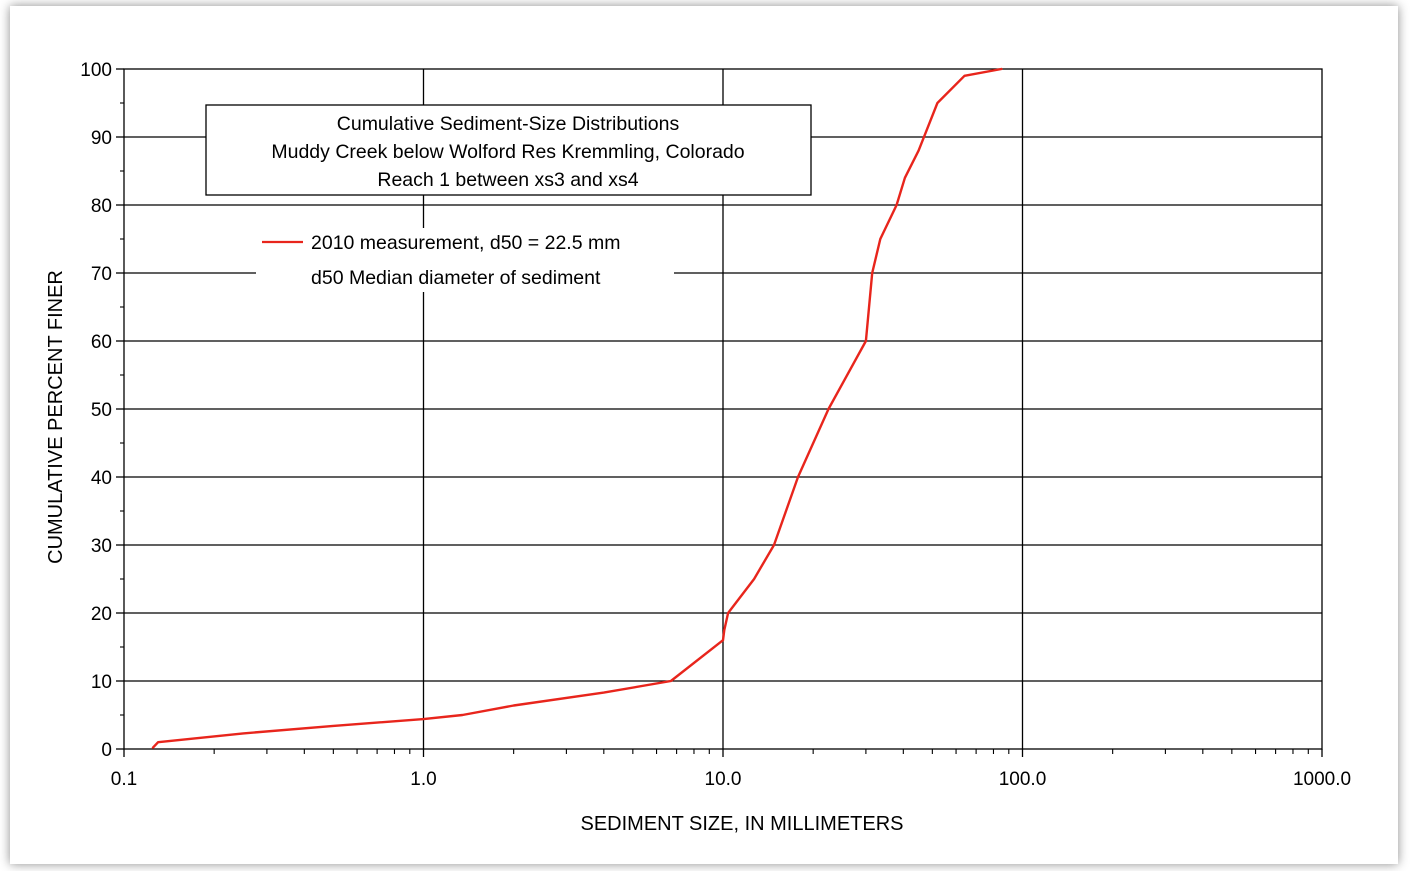 The width and height of the screenshot is (1410, 871). Describe the element at coordinates (507, 180) in the screenshot. I see `title-line-3: Reach 1 between xs3 and xs4` at that location.